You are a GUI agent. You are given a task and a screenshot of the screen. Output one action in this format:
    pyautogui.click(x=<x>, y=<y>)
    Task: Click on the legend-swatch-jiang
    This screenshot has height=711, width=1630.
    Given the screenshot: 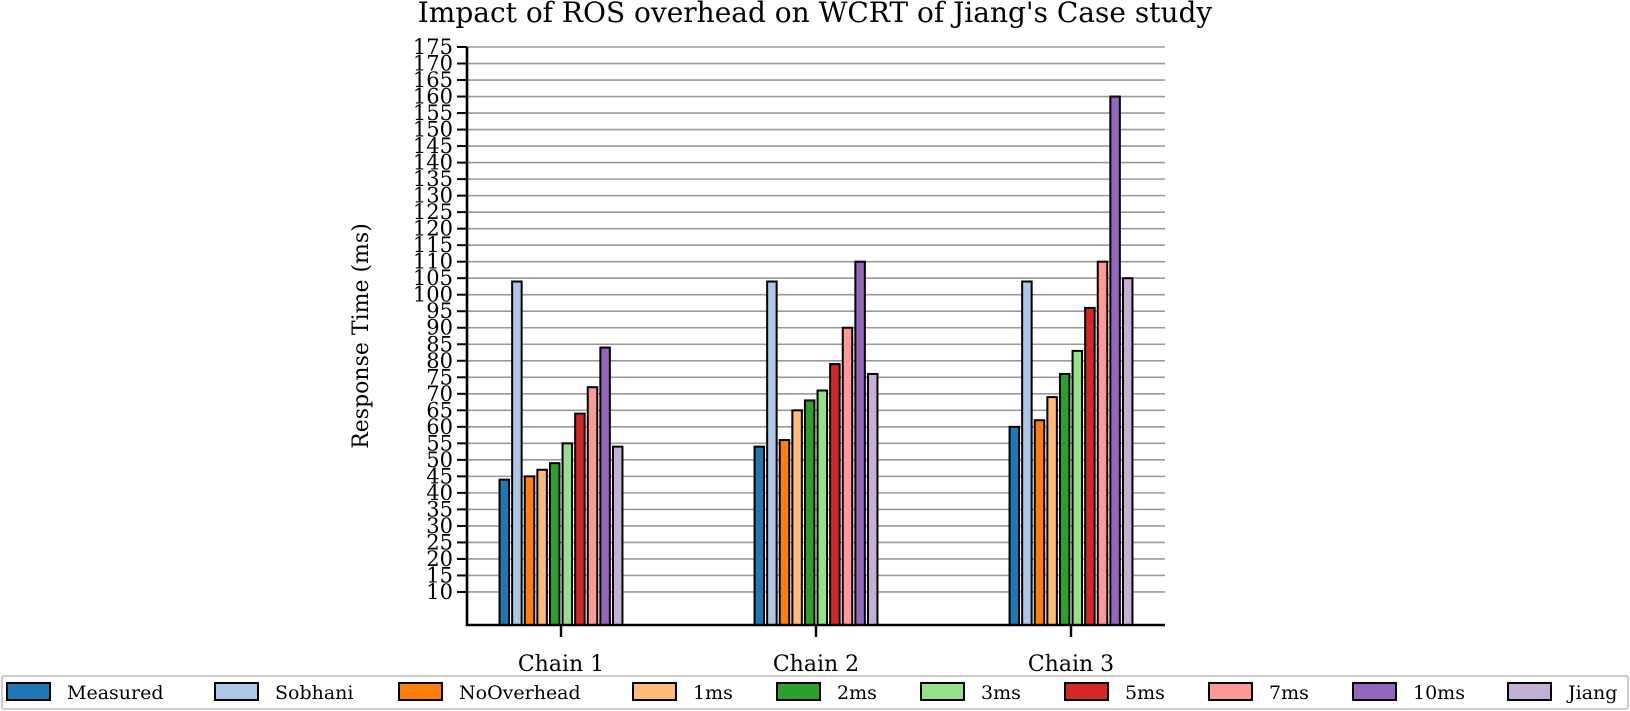 What is the action you would take?
    pyautogui.click(x=1529, y=691)
    